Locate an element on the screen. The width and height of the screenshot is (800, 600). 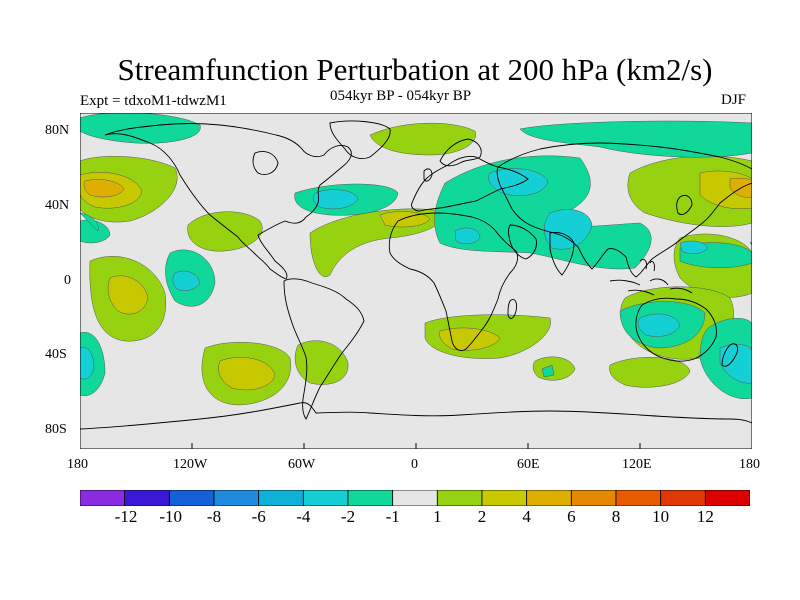
coastline-australia is located at coordinates (676, 329).